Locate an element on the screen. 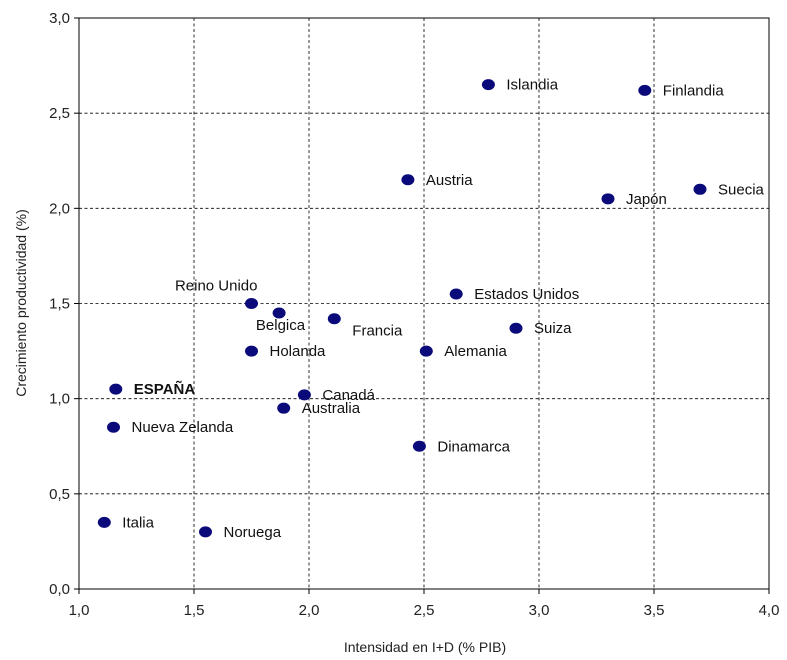 The width and height of the screenshot is (787, 660). y-tick-label: 3,0 is located at coordinates (59, 18).